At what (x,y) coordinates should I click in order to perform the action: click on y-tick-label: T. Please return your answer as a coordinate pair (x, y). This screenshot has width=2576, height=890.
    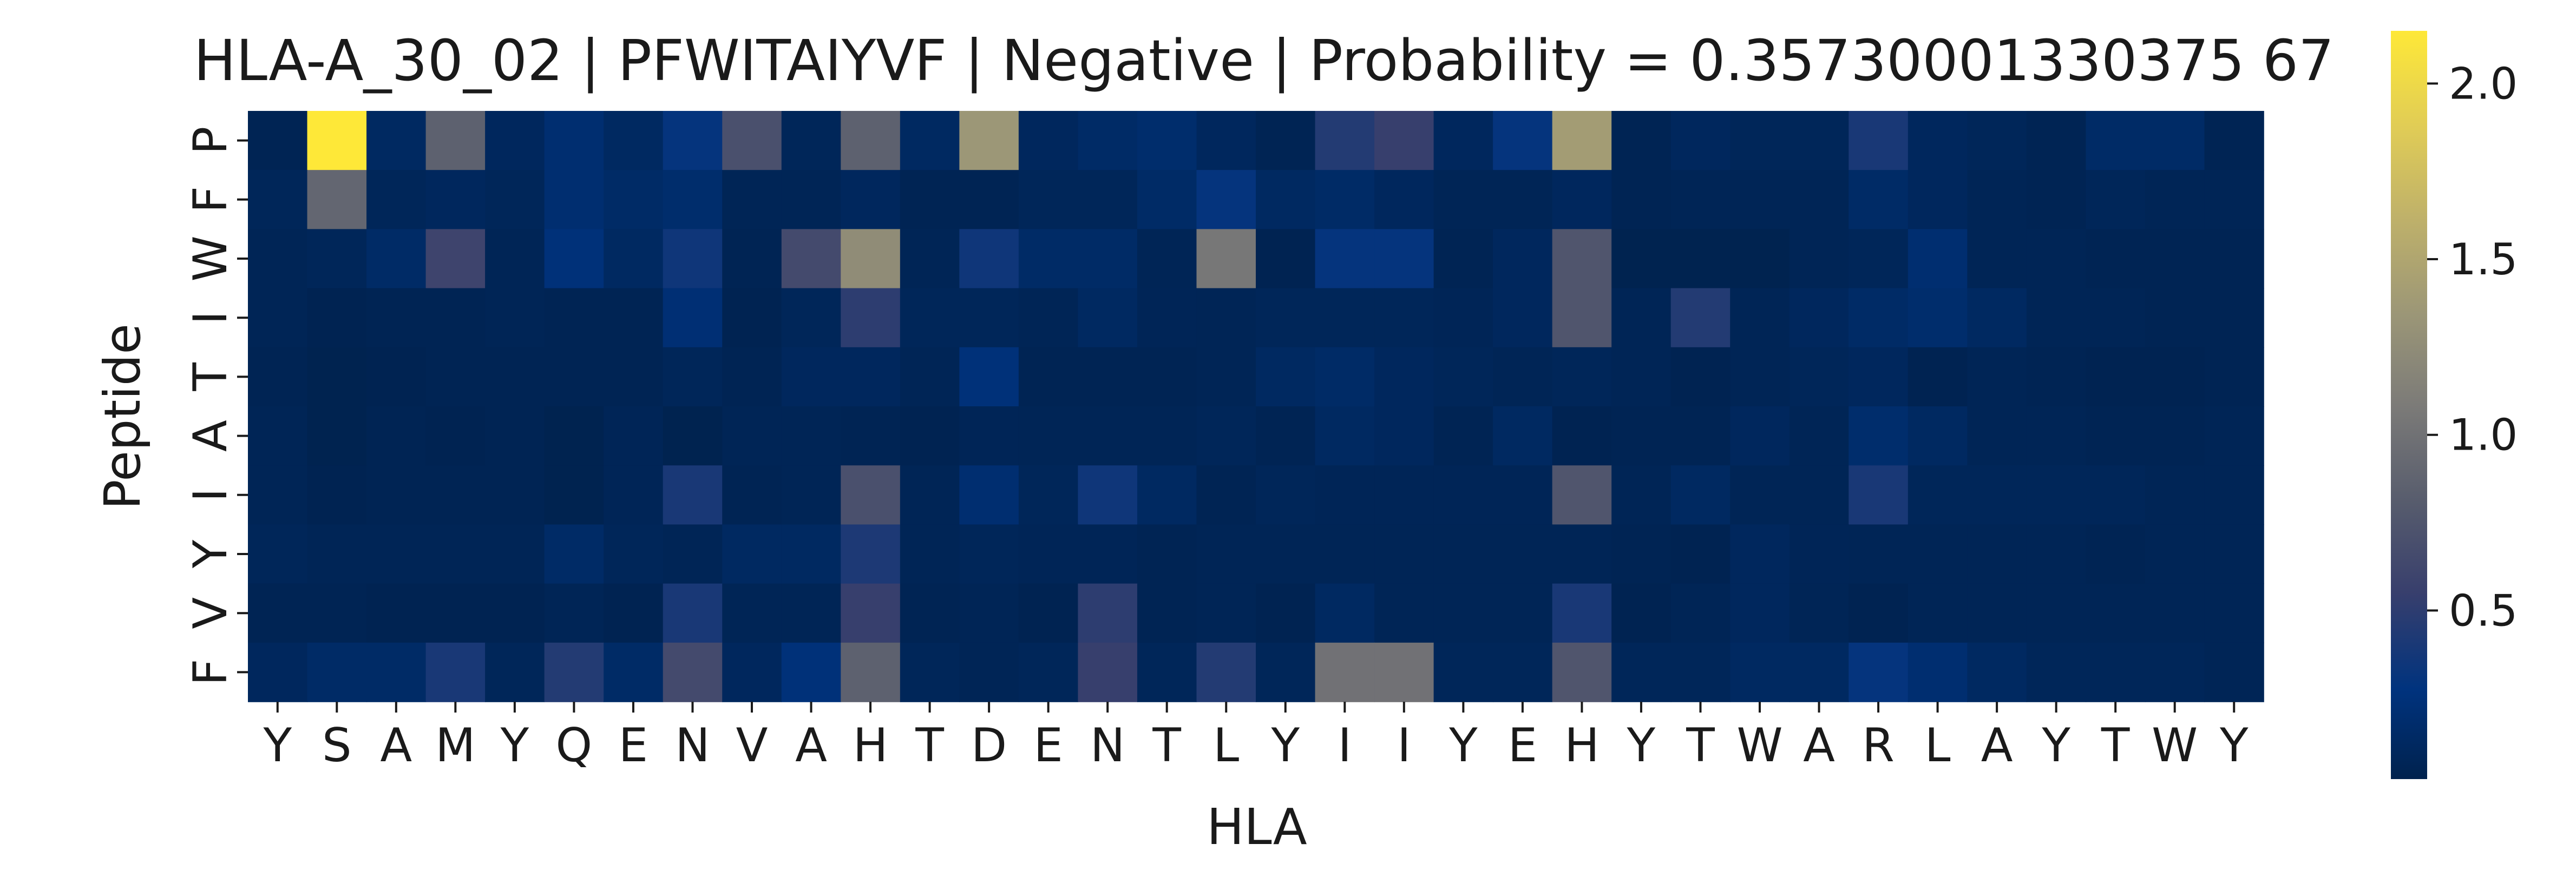
    Looking at the image, I should click on (210, 377).